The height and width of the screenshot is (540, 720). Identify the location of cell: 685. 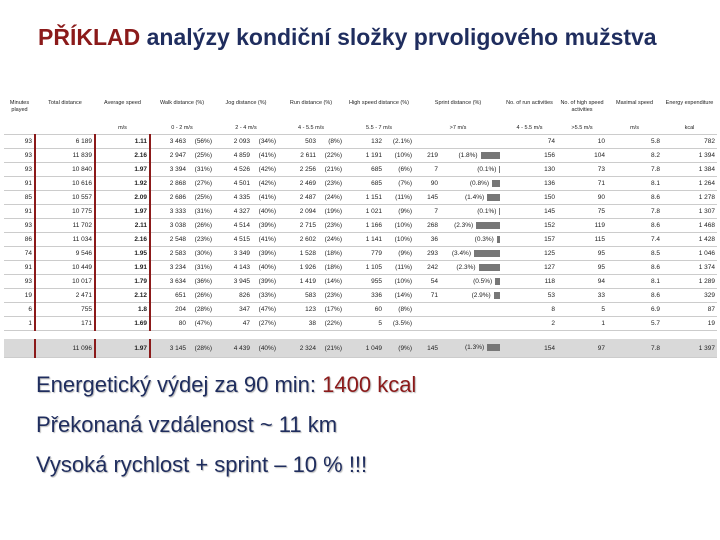
(364, 169).